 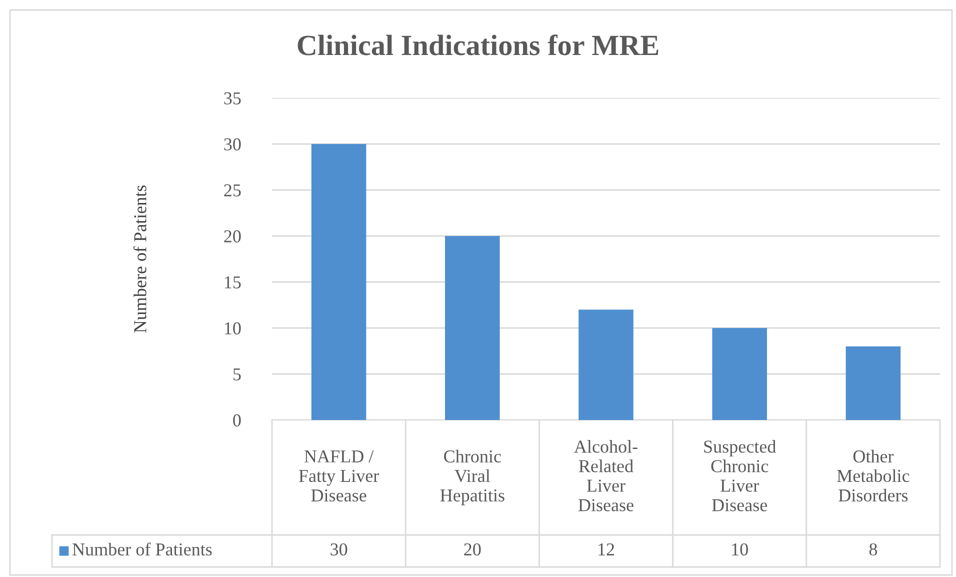 What do you see at coordinates (237, 374) in the screenshot?
I see `y-tick-label: 5` at bounding box center [237, 374].